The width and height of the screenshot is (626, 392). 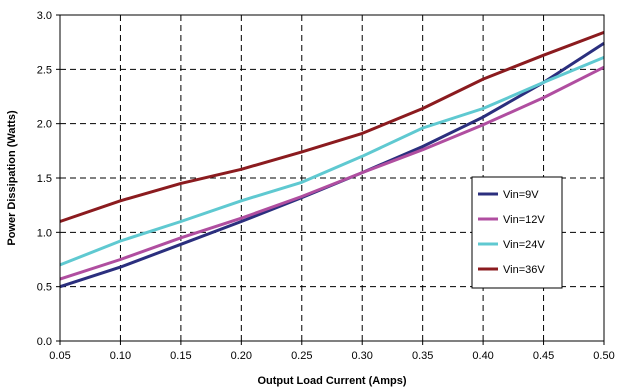 I want to click on x-tick-label: 0.50, so click(x=603, y=356).